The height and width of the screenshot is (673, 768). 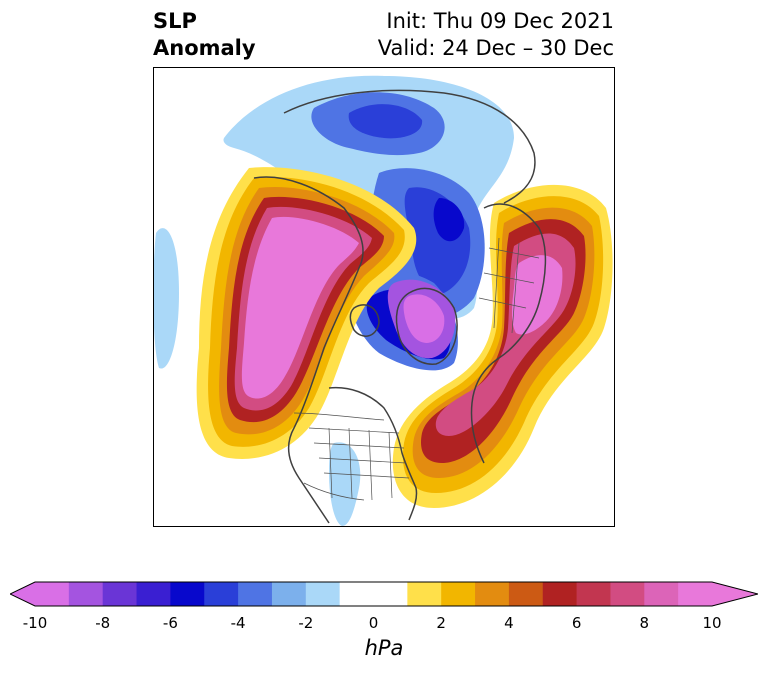 What do you see at coordinates (495, 48) in the screenshot?
I see `valid-date-range: Valid: 24 Dec – 30 Dec` at bounding box center [495, 48].